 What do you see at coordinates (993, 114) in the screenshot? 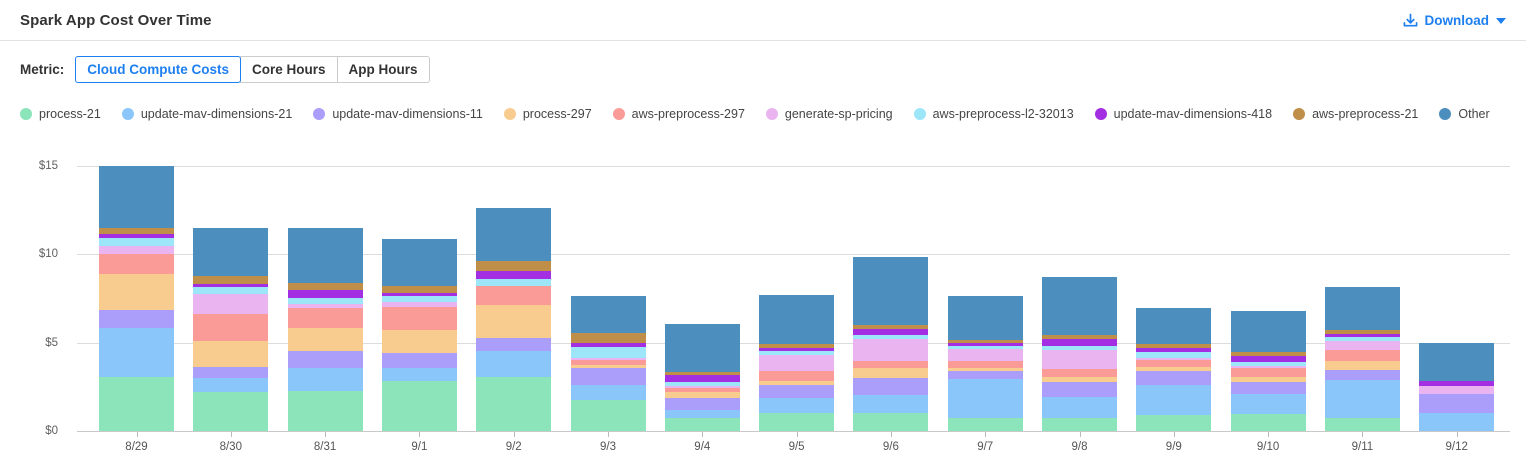
I see `legend-item-aws-preprocess-l2-32013: aws-preprocess-l2-32013` at bounding box center [993, 114].